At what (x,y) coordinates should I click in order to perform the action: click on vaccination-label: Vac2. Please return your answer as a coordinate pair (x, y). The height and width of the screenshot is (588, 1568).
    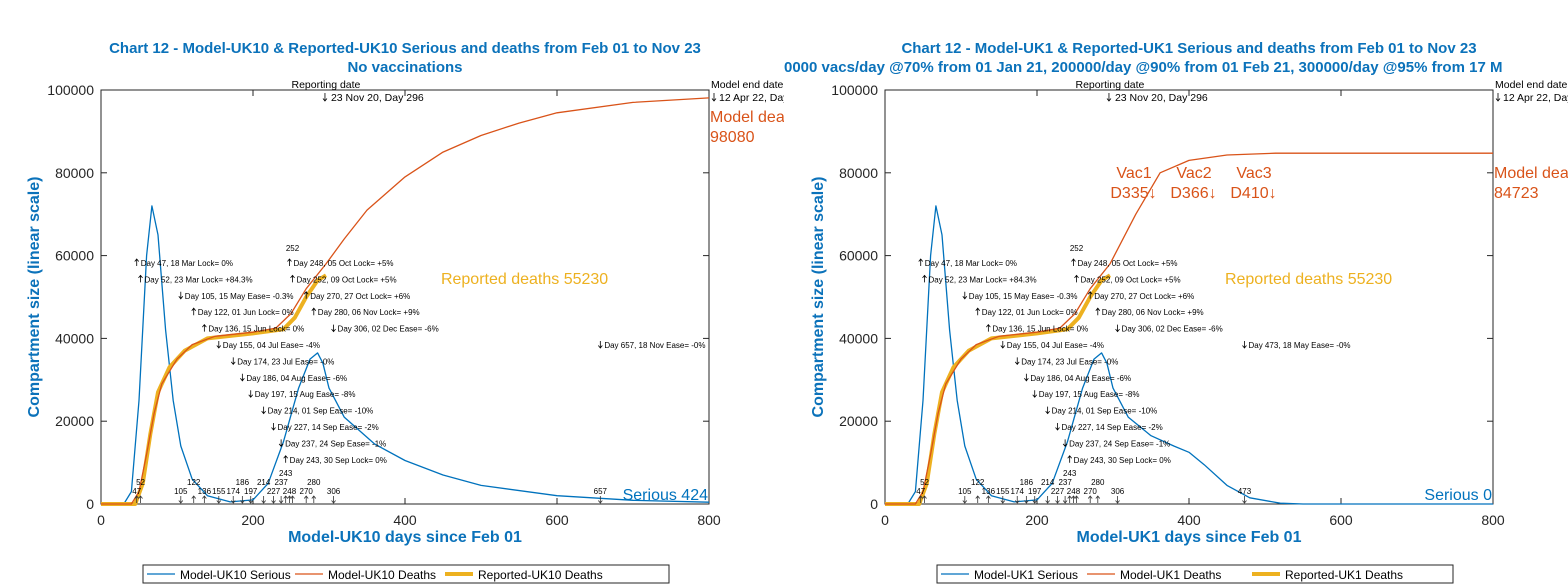
    Looking at the image, I should click on (1193, 173).